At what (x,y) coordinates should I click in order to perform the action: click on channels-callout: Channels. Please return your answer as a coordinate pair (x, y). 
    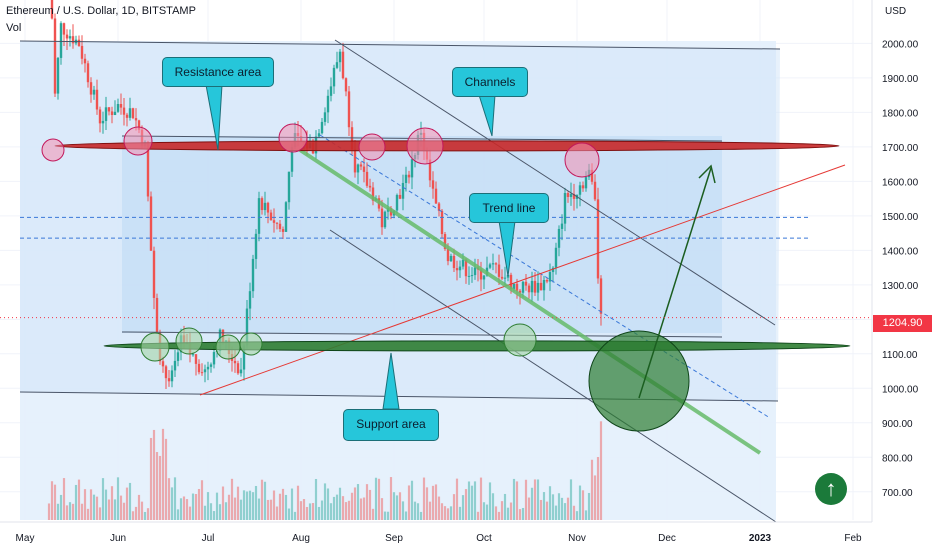
    Looking at the image, I should click on (490, 82).